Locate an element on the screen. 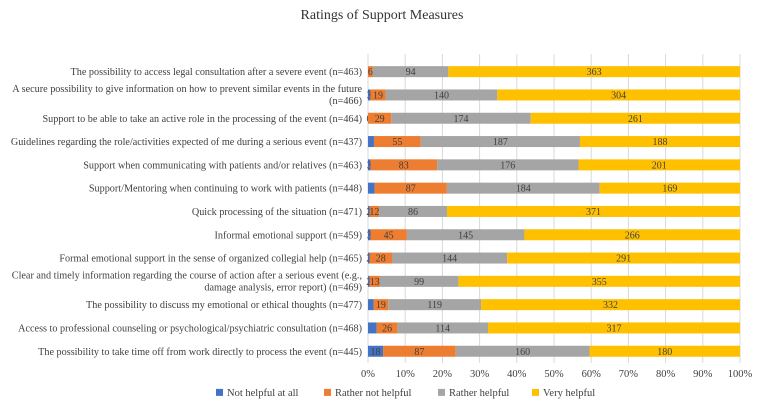  data-label: 187 is located at coordinates (500, 142).